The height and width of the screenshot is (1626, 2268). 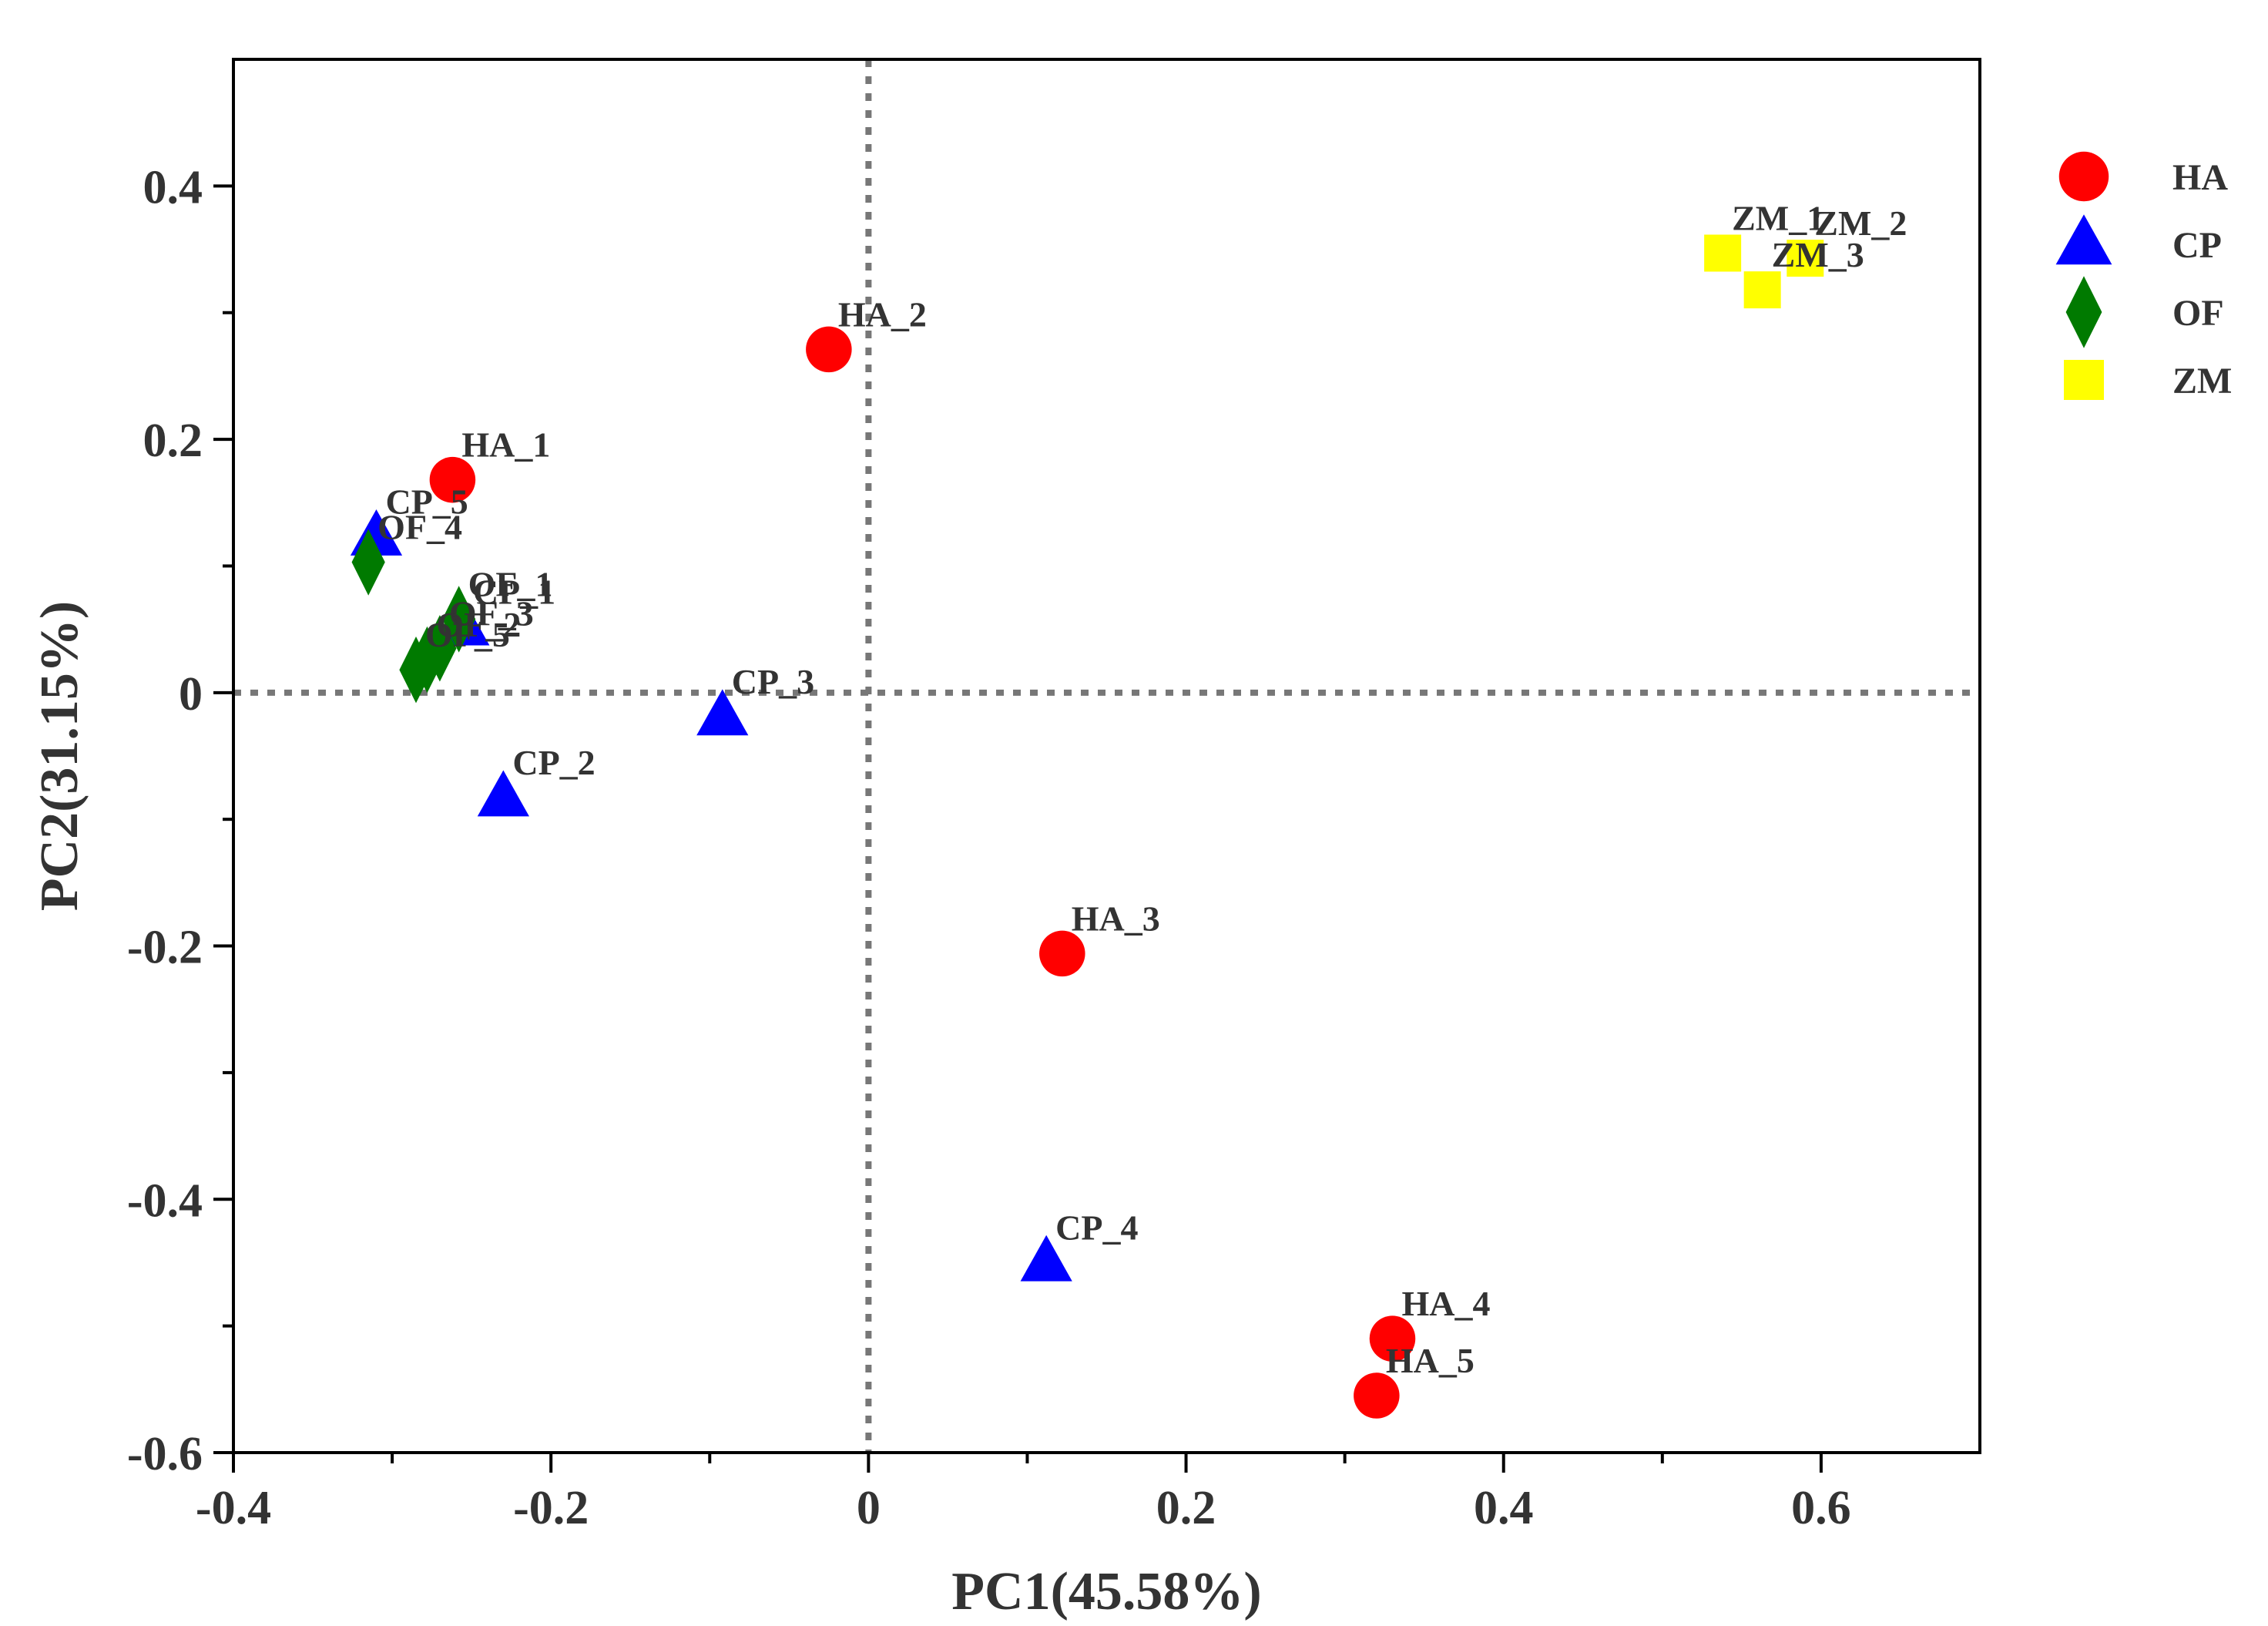 I want to click on legend-label-ha: HA, so click(x=2200, y=177).